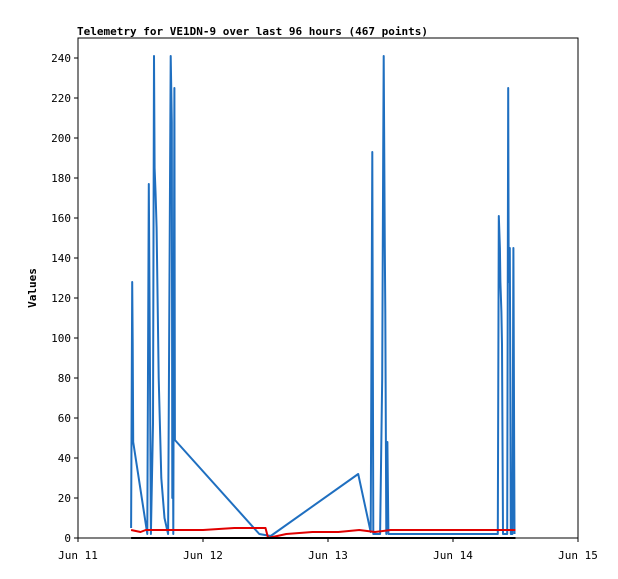 The width and height of the screenshot is (618, 579). What do you see at coordinates (61, 218) in the screenshot?
I see `y-tick-label: 160` at bounding box center [61, 218].